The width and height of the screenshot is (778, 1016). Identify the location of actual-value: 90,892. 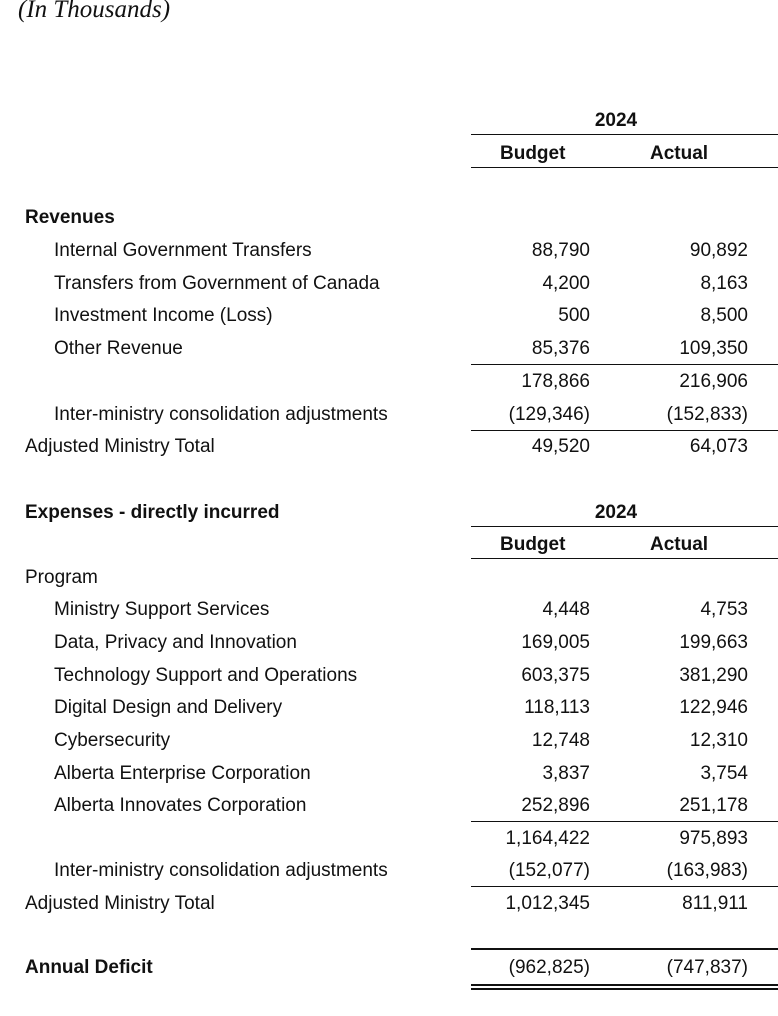
(718, 250).